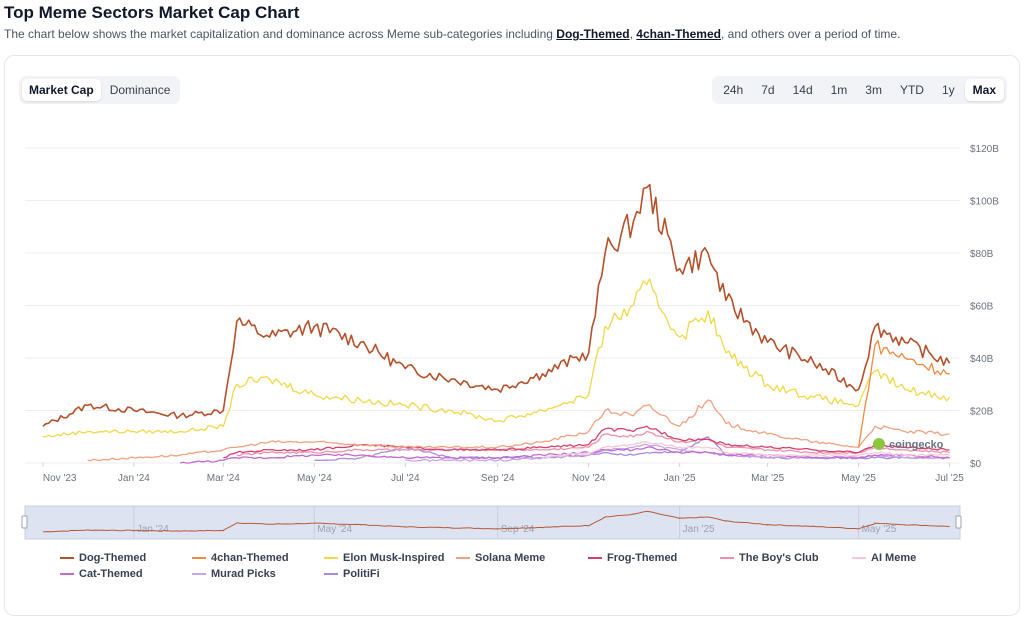 This screenshot has width=1024, height=618. Describe the element at coordinates (361, 574) in the screenshot. I see `legend-label: PolitiFi` at that location.